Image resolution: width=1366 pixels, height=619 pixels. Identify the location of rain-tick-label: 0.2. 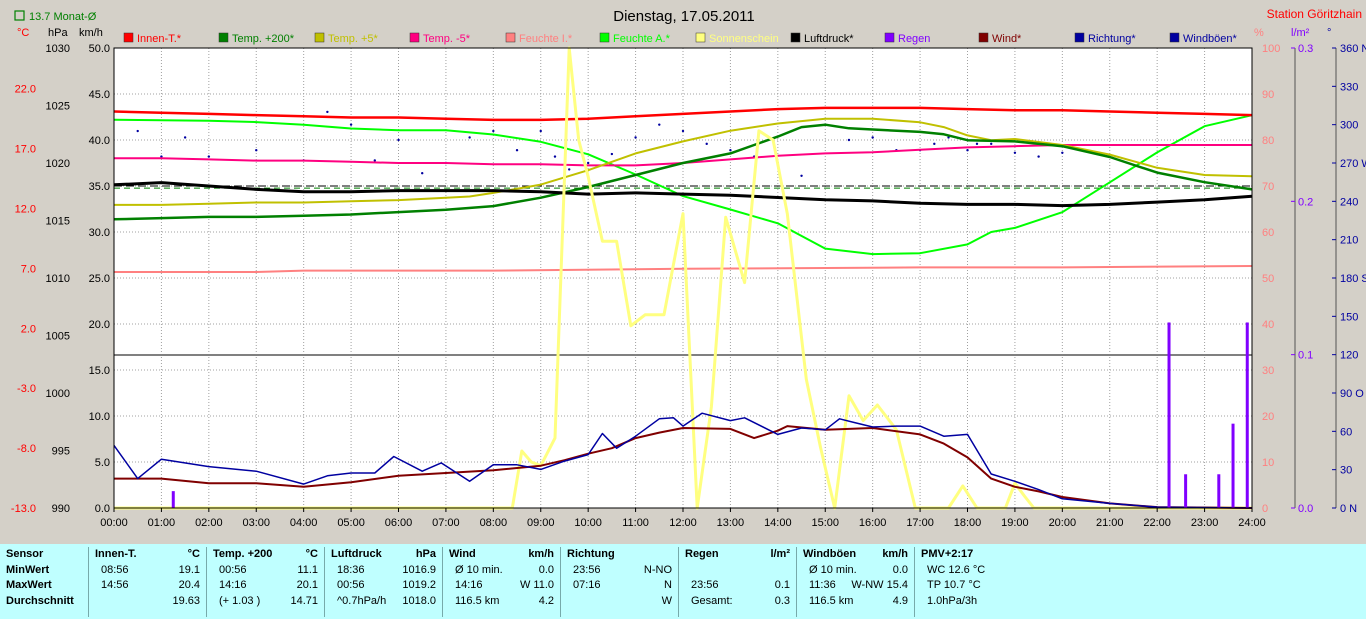
(1305, 202).